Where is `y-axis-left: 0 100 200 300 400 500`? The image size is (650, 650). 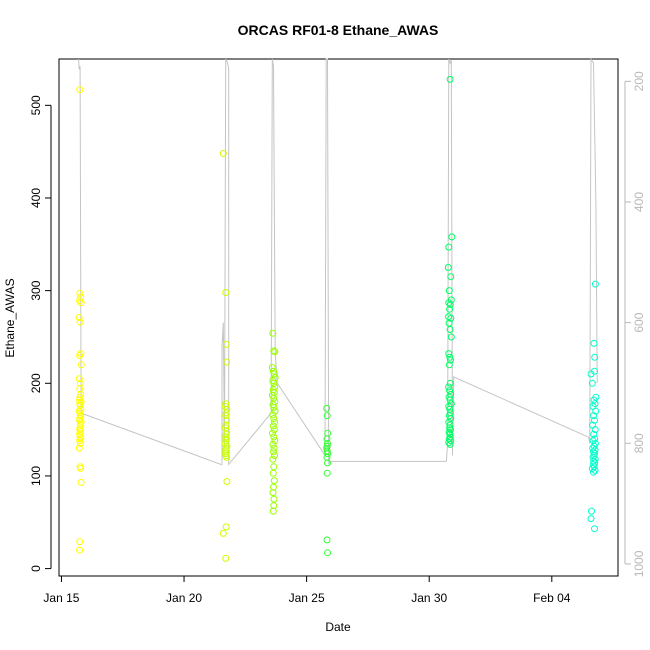
y-axis-left: 0 100 200 300 400 500 is located at coordinates (40, 333).